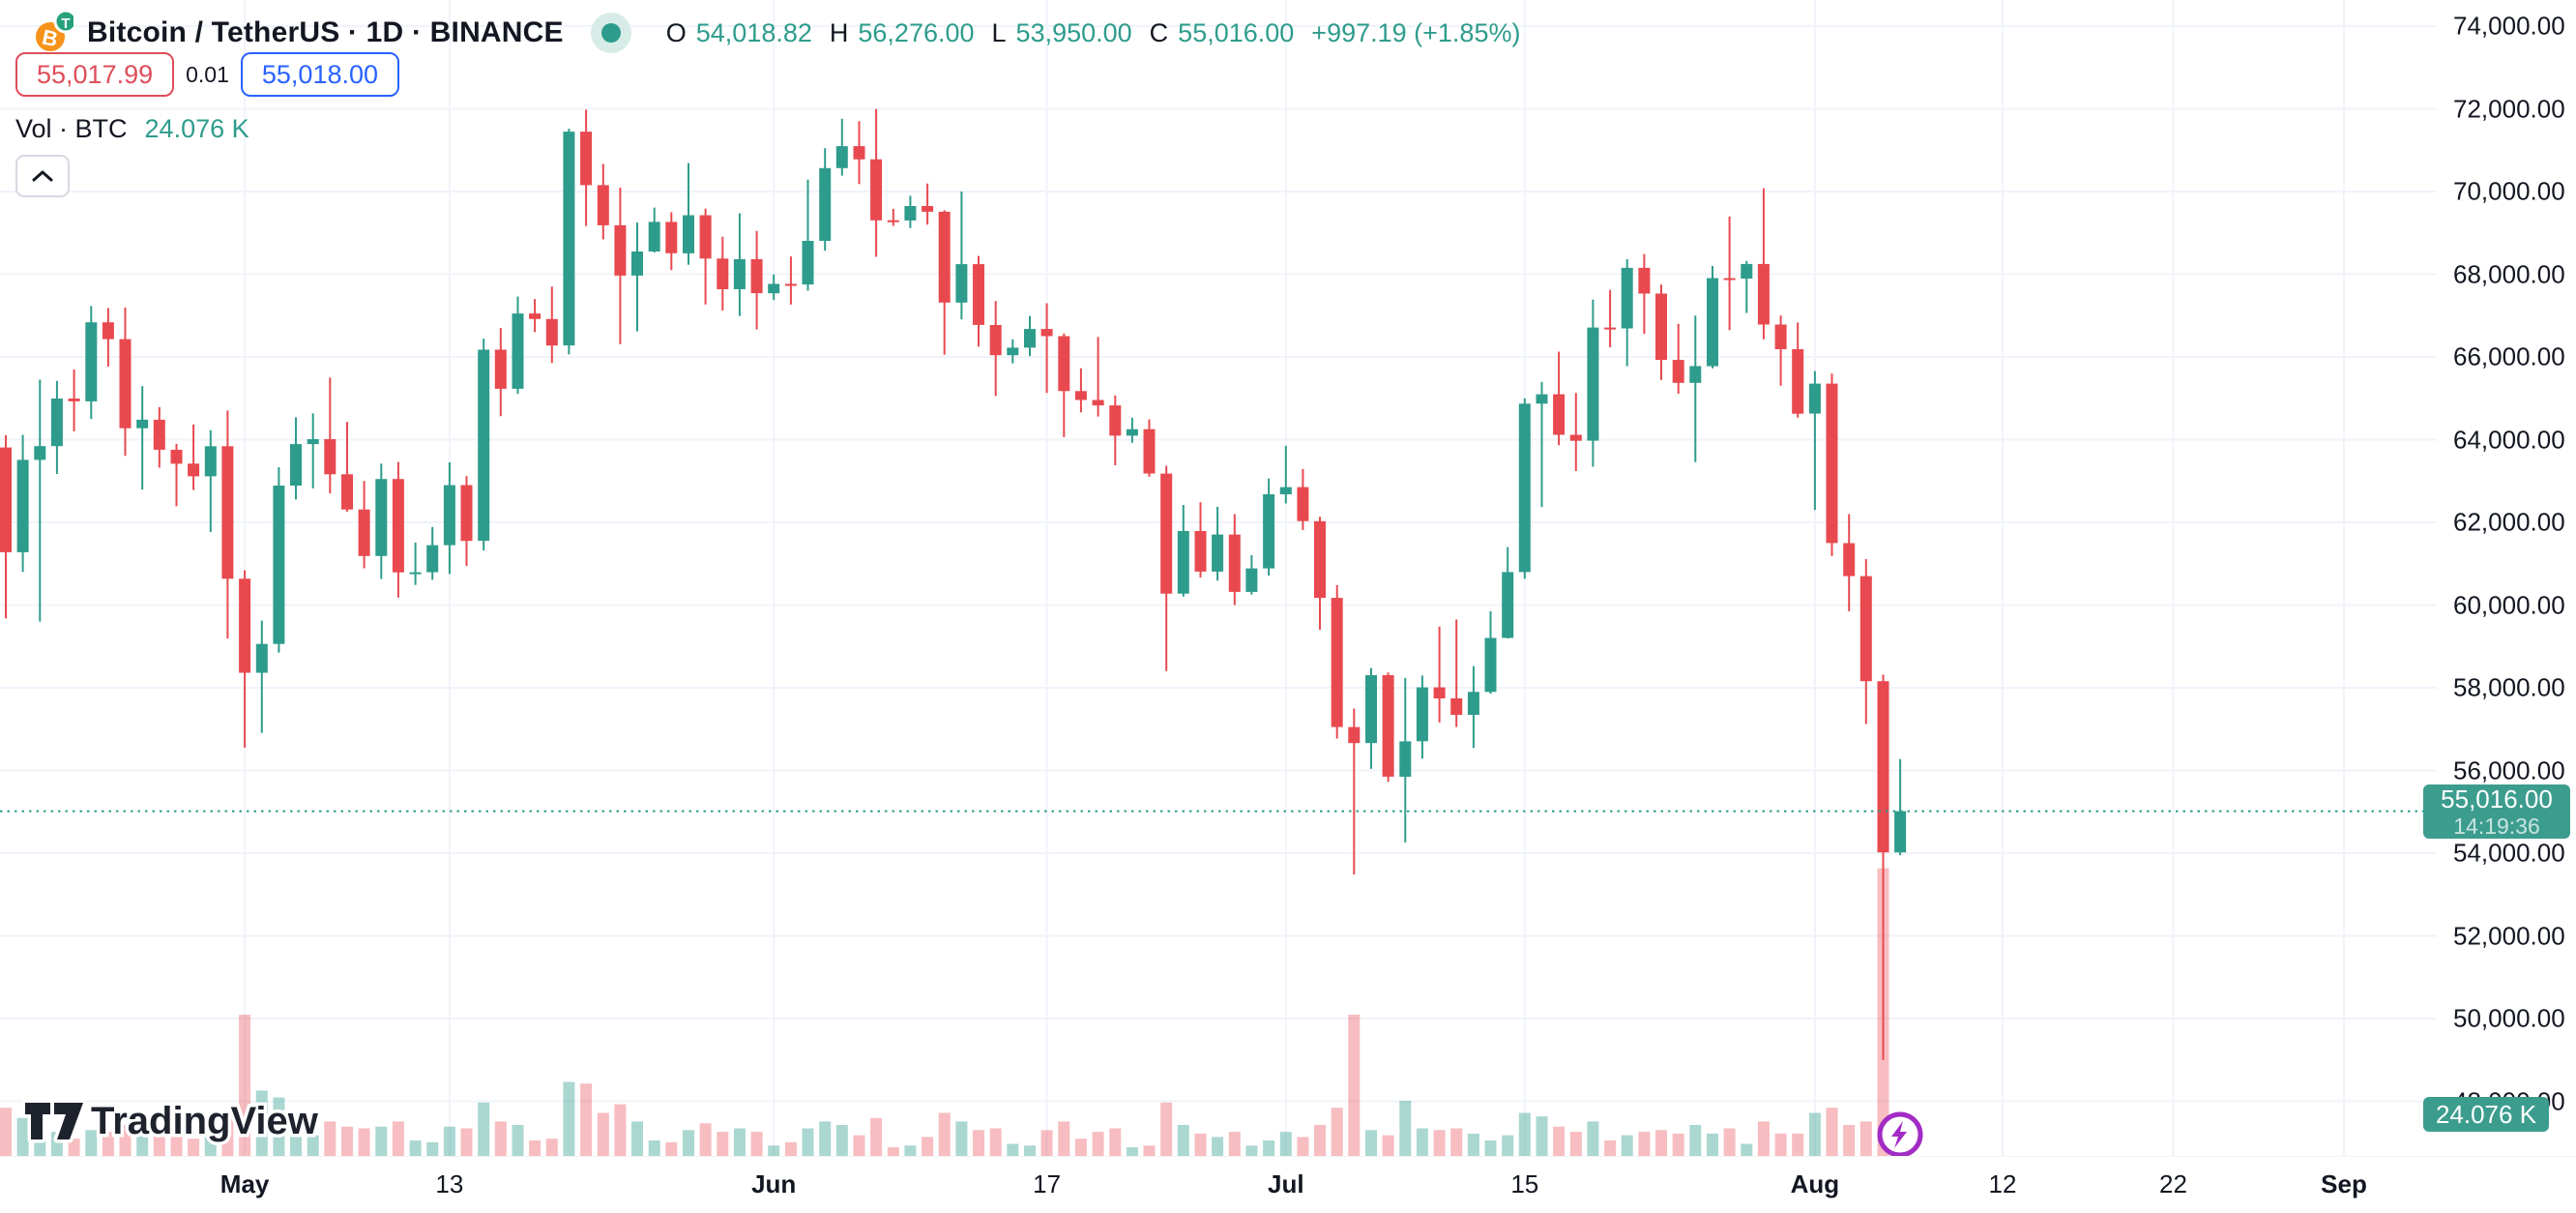 The image size is (2576, 1213). Describe the element at coordinates (132, 129) in the screenshot. I see `volume-legend: Vol · BTC 24.076 K` at that location.